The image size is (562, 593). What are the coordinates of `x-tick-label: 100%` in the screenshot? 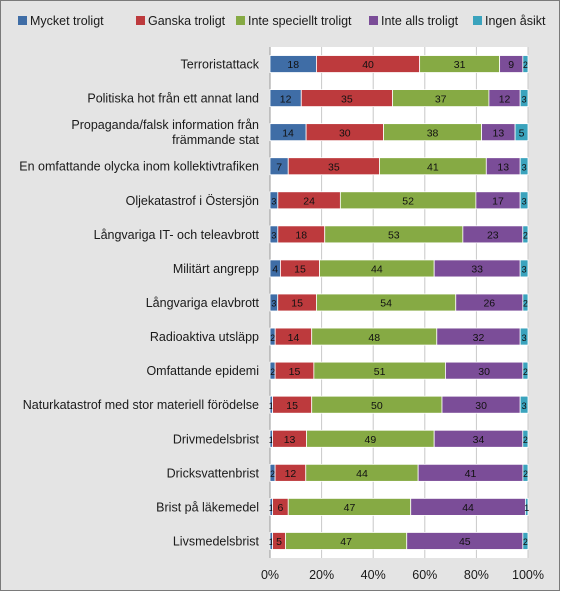 It's located at (528, 575).